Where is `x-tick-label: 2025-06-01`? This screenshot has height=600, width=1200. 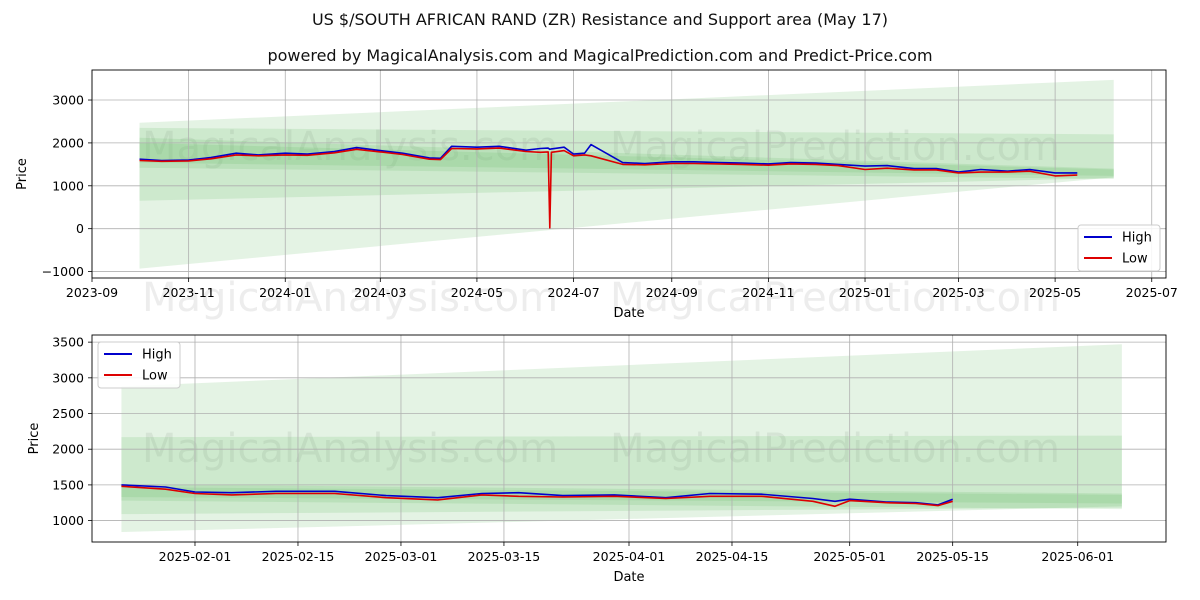
x-tick-label: 2025-06-01 is located at coordinates (1077, 556).